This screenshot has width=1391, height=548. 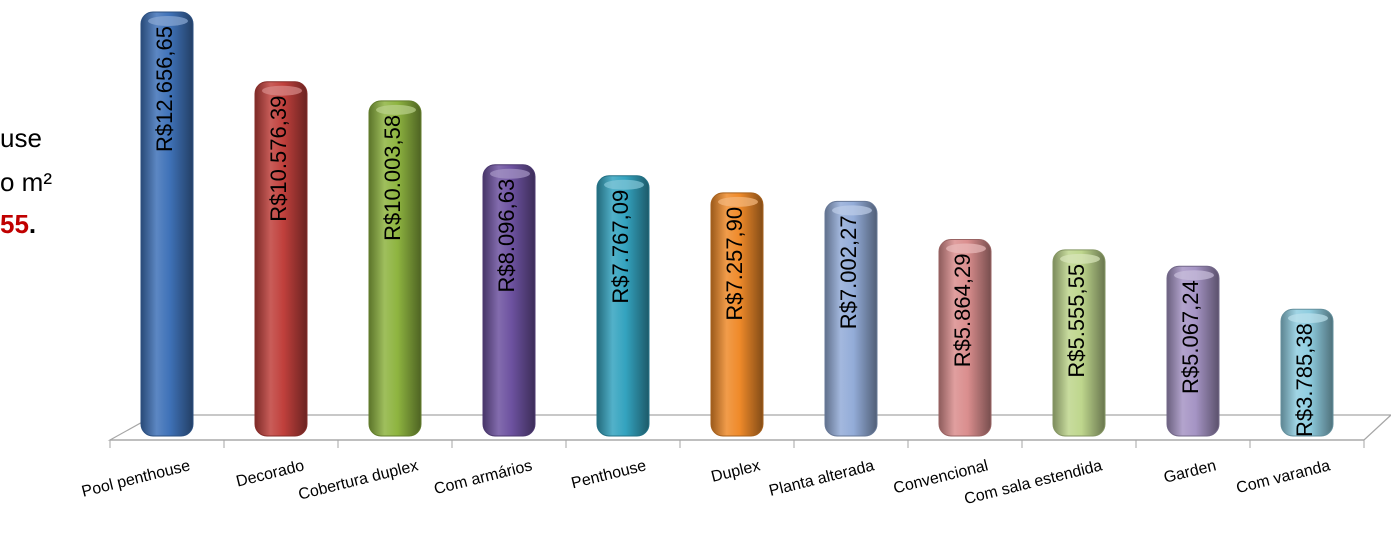 What do you see at coordinates (736, 471) in the screenshot?
I see `category-label: Duplex` at bounding box center [736, 471].